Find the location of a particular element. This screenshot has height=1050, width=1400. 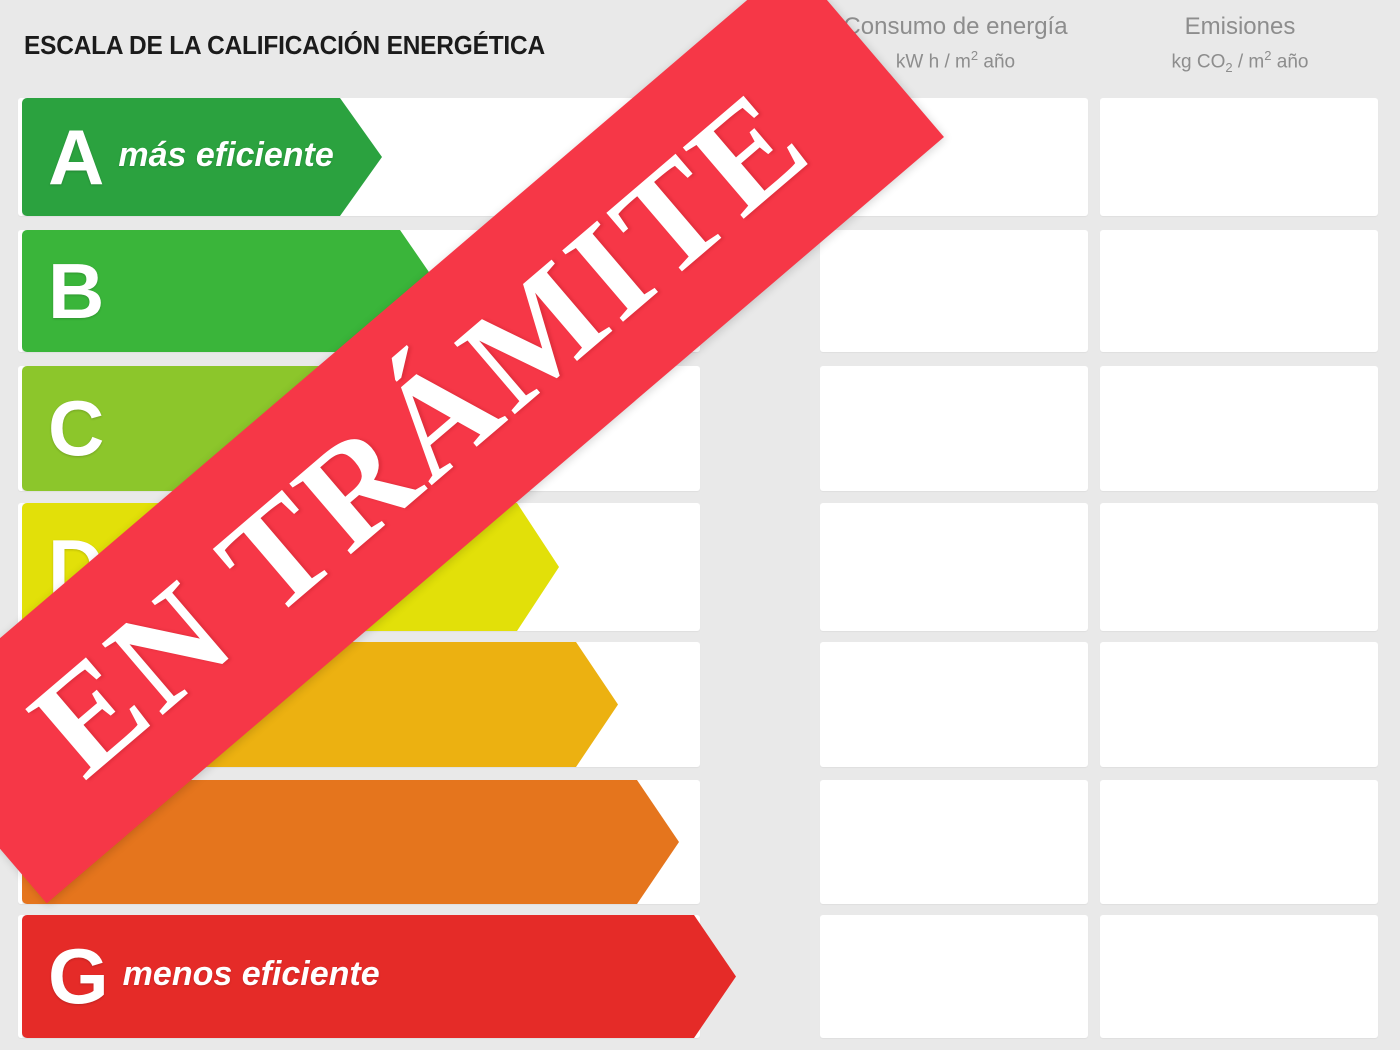

rating-letter-b: B is located at coordinates (76, 290).